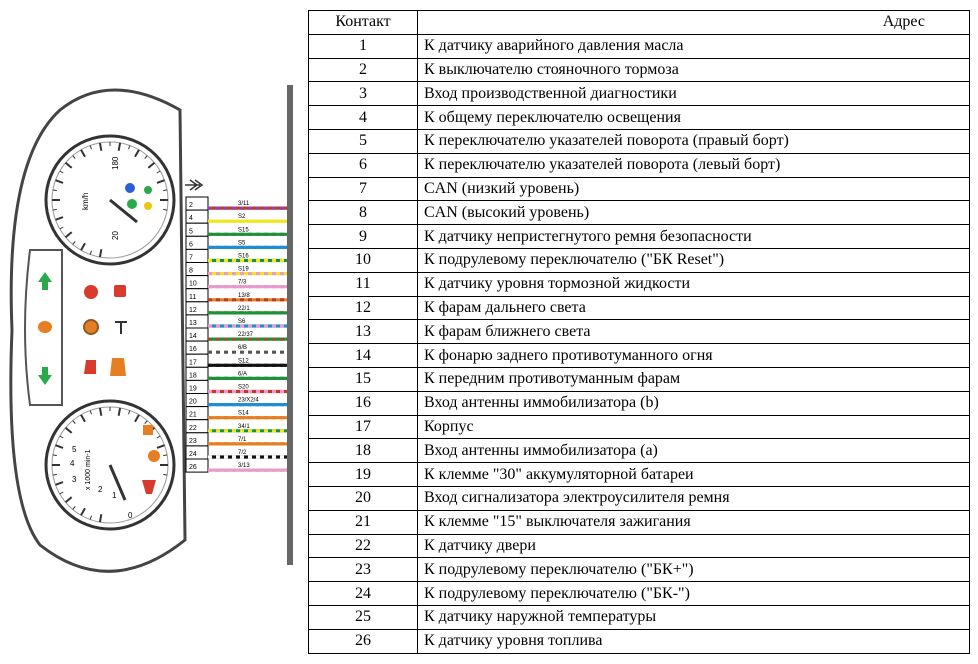 This screenshot has width=978, height=664. What do you see at coordinates (45, 376) in the screenshot?
I see `turn-right-arrow-icon` at bounding box center [45, 376].